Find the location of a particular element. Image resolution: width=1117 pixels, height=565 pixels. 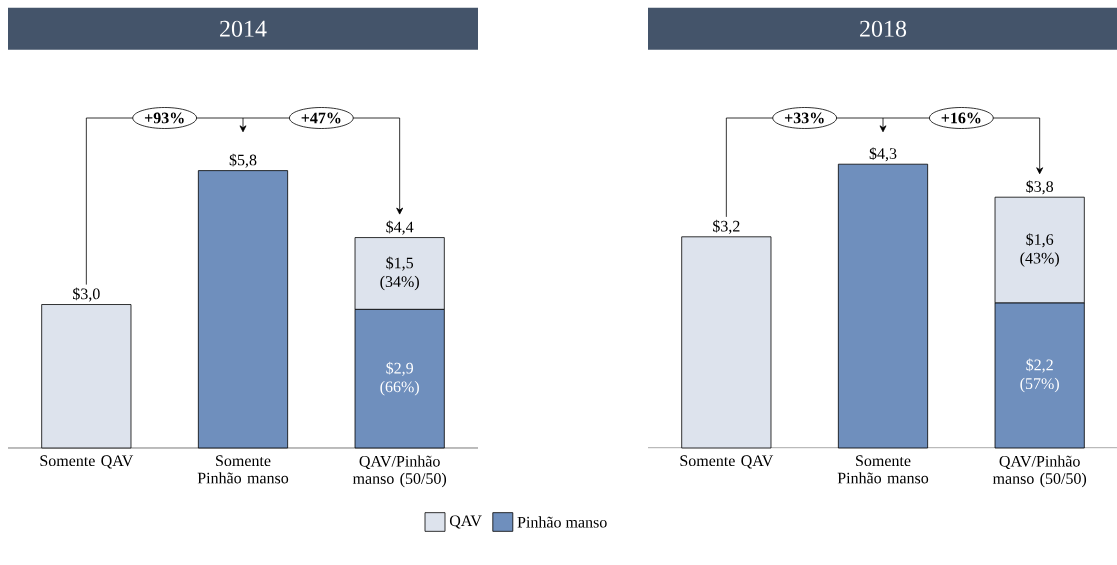

legend-label: Pinhão manso is located at coordinates (562, 522).